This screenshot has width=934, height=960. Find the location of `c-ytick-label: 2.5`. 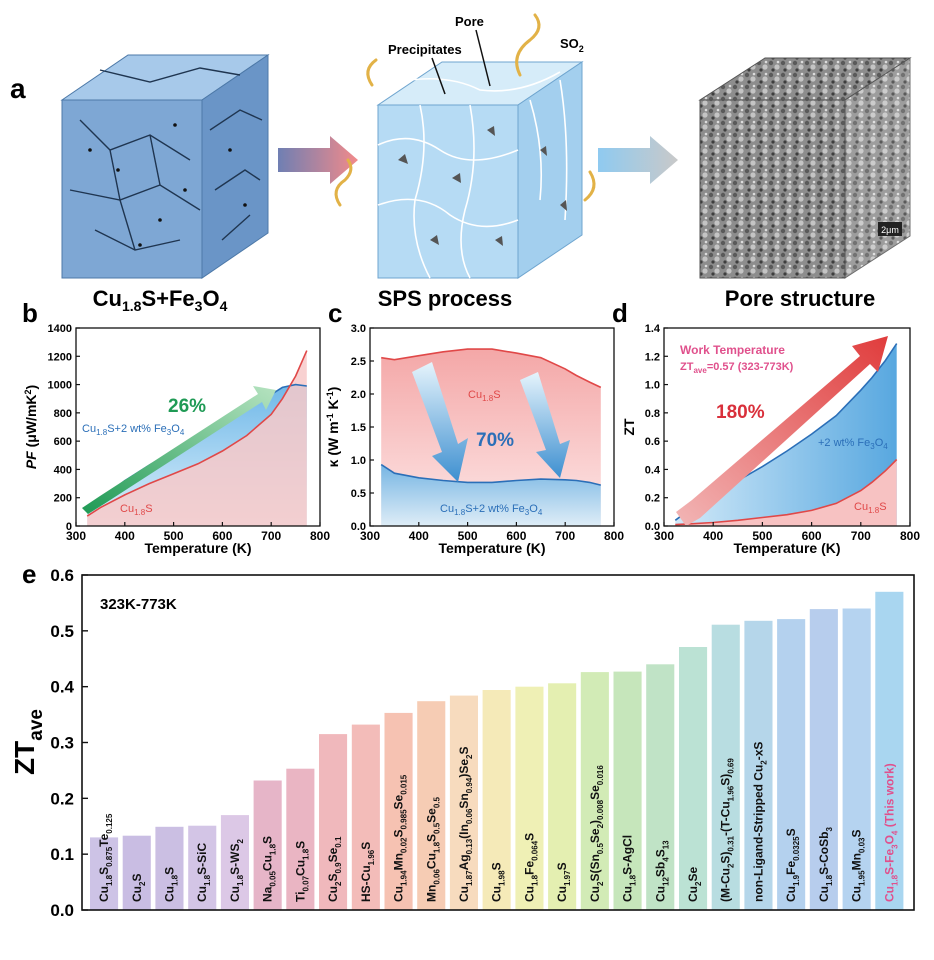

c-ytick-label: 2.5 is located at coordinates (358, 362).